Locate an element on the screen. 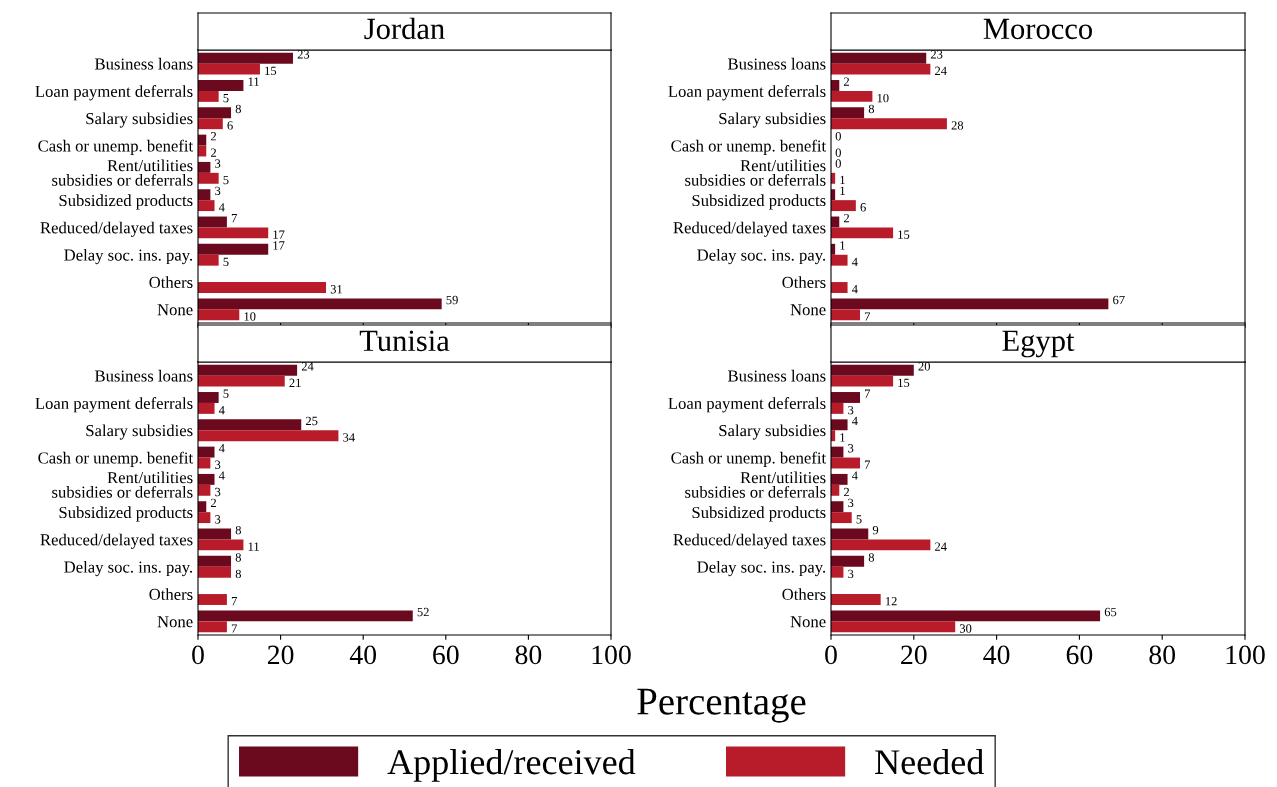 The image size is (1277, 787). data-label: 12 is located at coordinates (891, 601).